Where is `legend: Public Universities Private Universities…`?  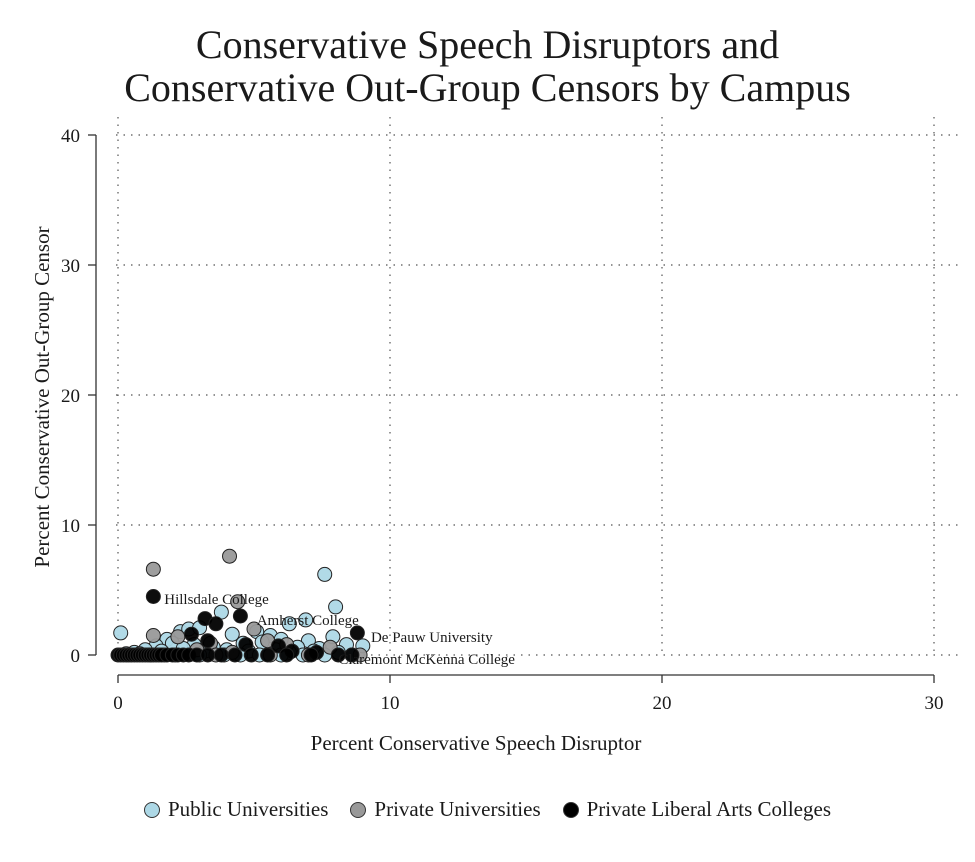 legend: Public Universities Private Universities… is located at coordinates (487, 809).